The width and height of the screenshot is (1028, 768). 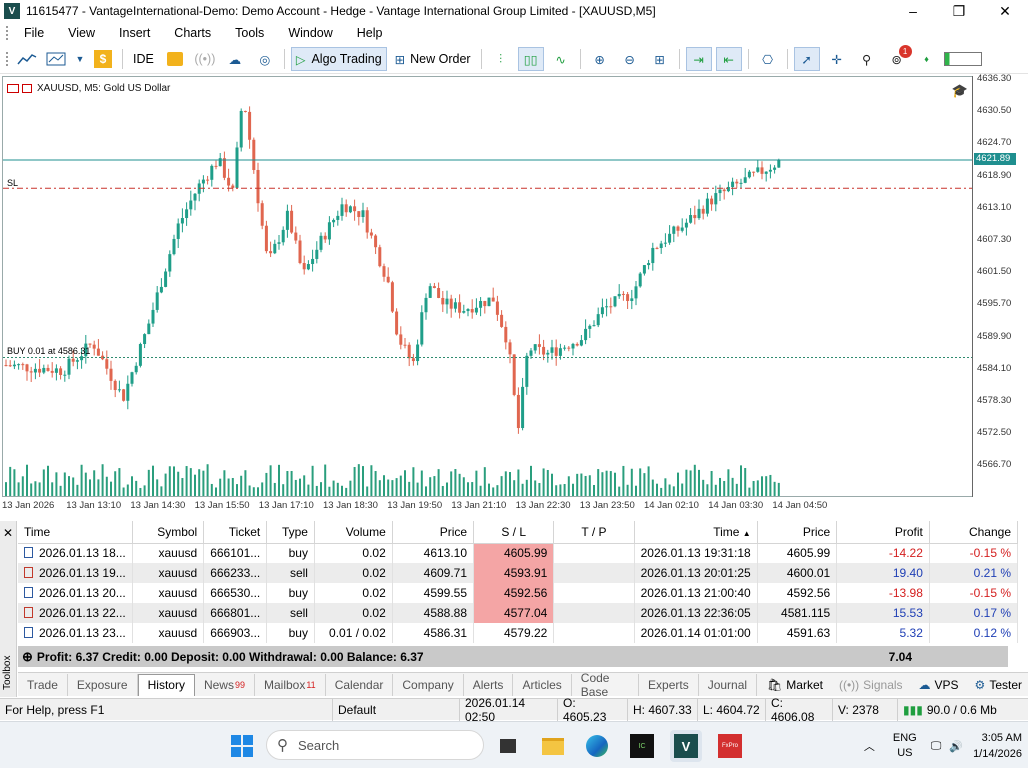 What do you see at coordinates (193, 33) in the screenshot?
I see `menu-charts: Charts` at bounding box center [193, 33].